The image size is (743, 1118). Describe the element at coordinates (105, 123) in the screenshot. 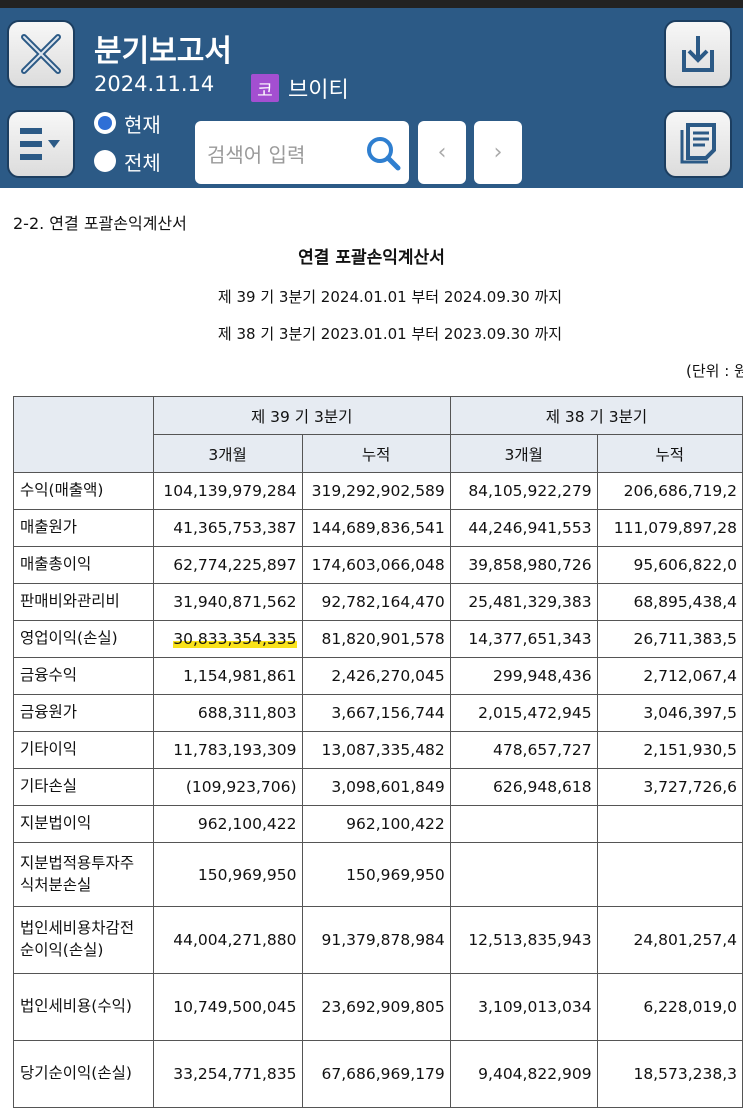

I see `radio-checked-icon` at that location.